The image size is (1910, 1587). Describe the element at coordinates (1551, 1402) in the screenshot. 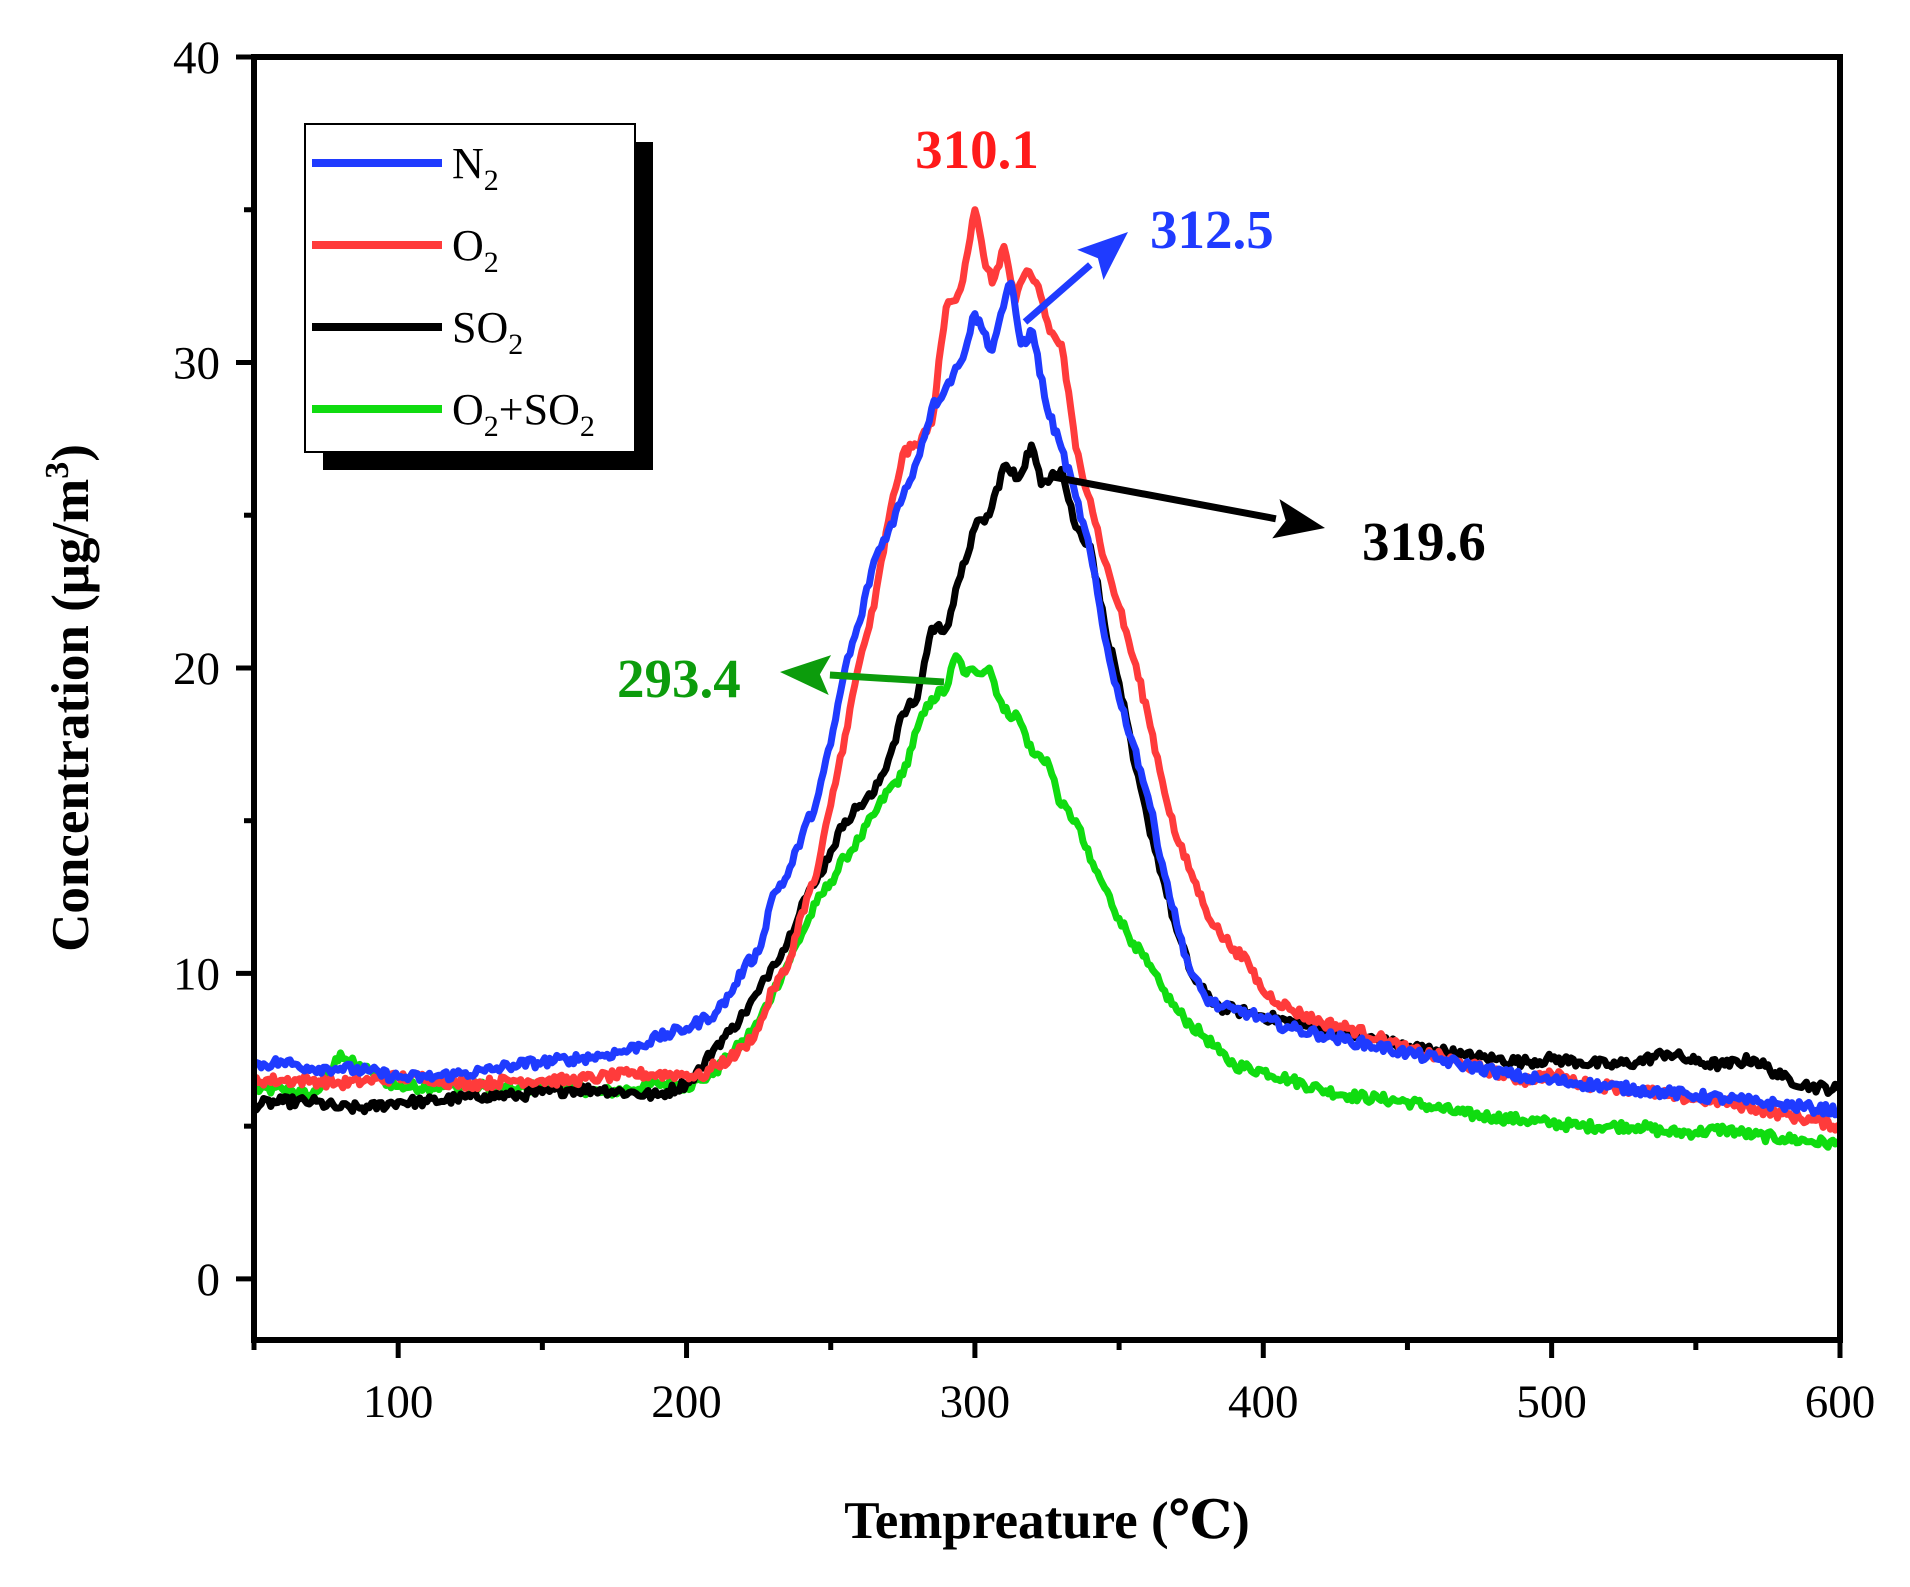

I see `x-tick-label: 500` at that location.